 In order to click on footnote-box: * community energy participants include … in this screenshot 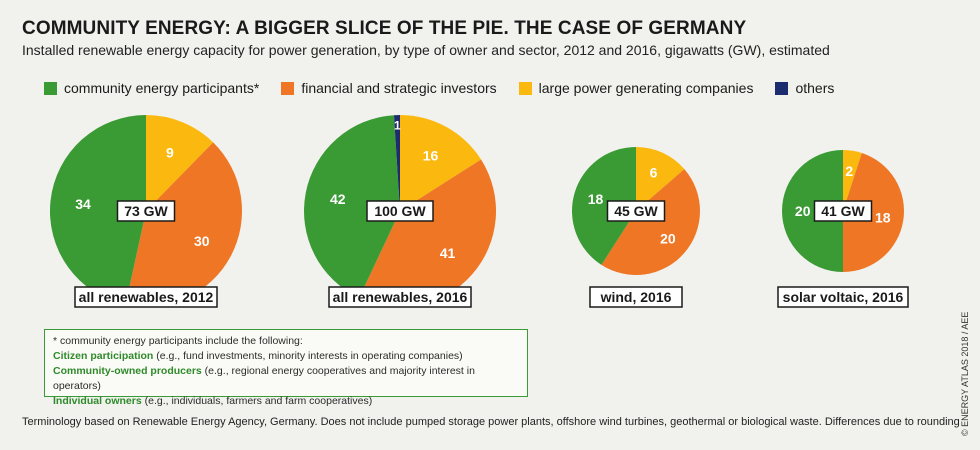, I will do `click(286, 368)`.